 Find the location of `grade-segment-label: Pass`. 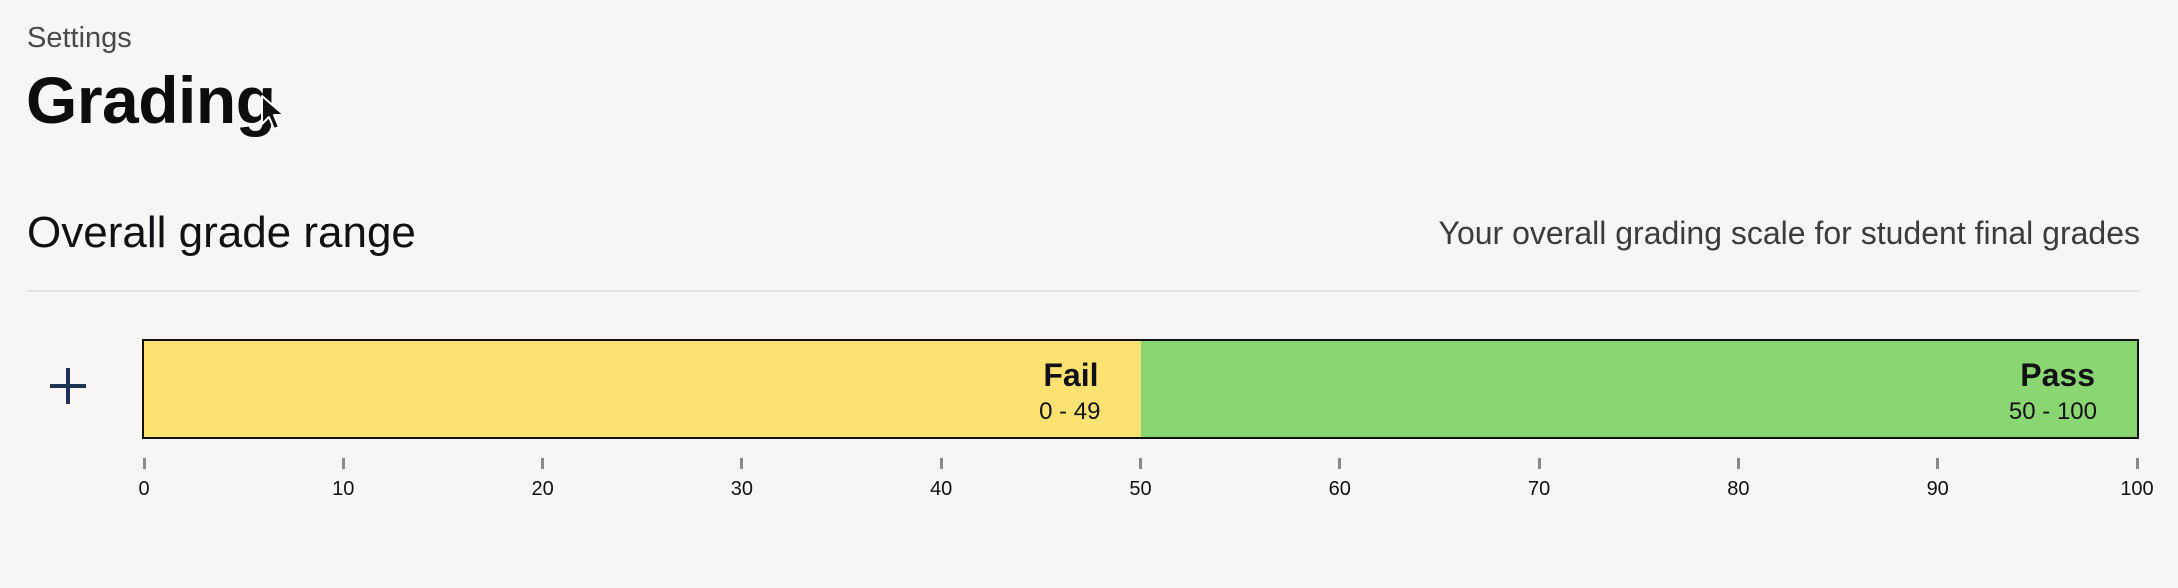

grade-segment-label: Pass is located at coordinates (2057, 375).